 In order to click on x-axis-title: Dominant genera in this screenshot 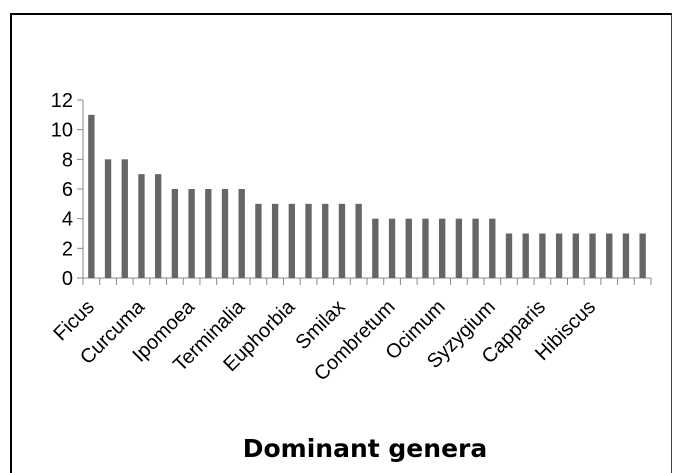, I will do `click(365, 448)`.